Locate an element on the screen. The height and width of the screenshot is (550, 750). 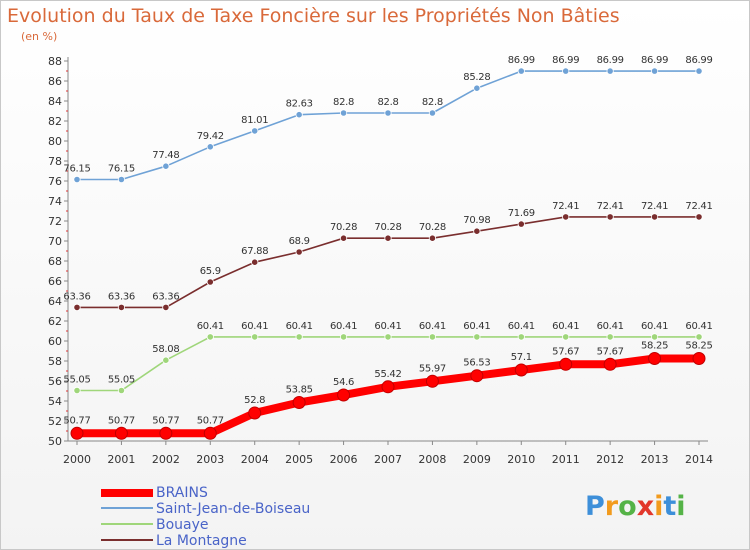
x-tick-label: 2000 is located at coordinates (77, 459).